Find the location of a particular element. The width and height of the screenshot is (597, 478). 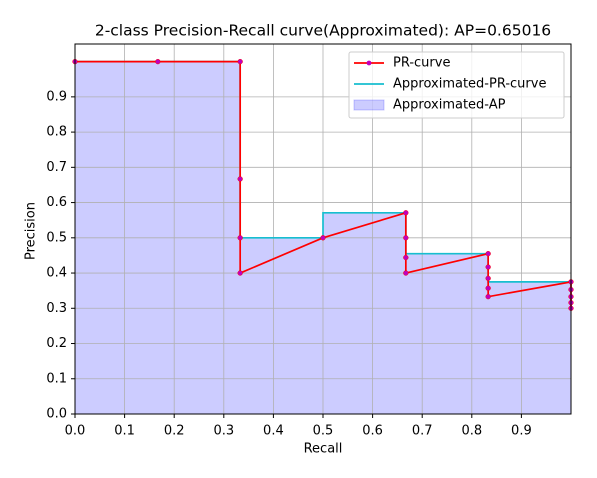

legend-label: Approximated-AP is located at coordinates (449, 105).